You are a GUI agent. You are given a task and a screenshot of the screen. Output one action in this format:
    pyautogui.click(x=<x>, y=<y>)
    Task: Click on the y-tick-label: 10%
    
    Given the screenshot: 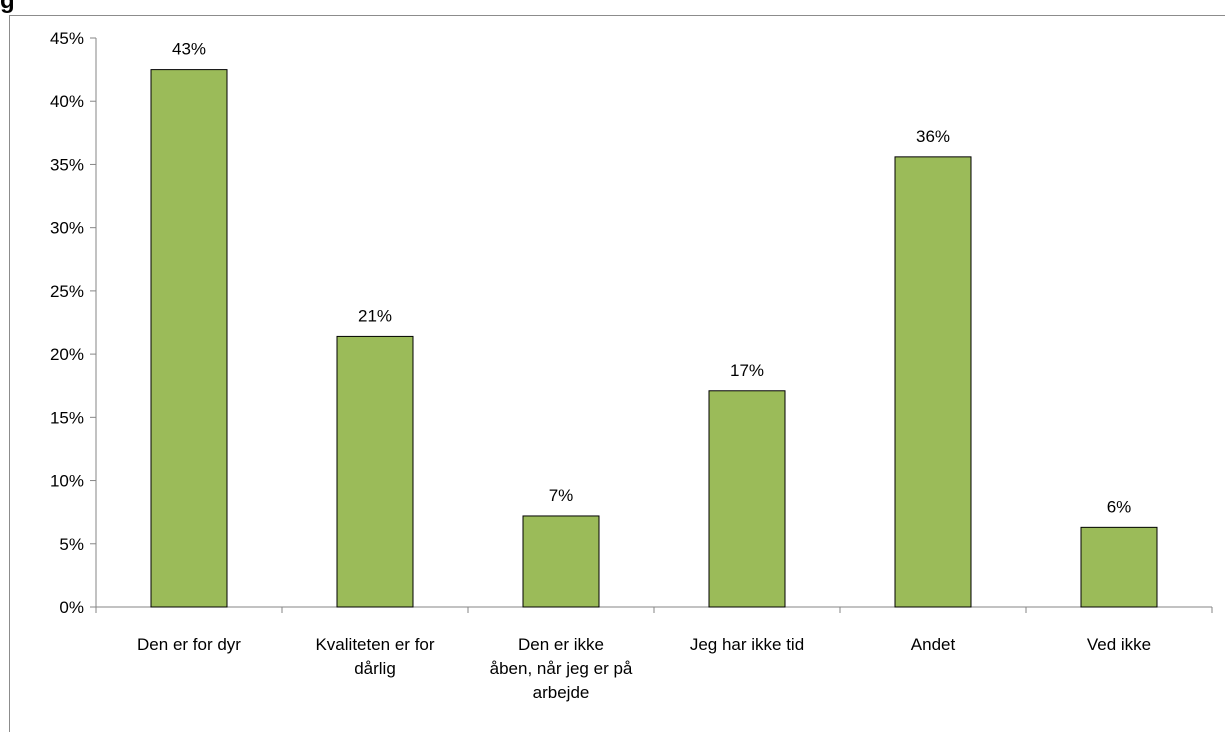 What is the action you would take?
    pyautogui.click(x=67, y=481)
    